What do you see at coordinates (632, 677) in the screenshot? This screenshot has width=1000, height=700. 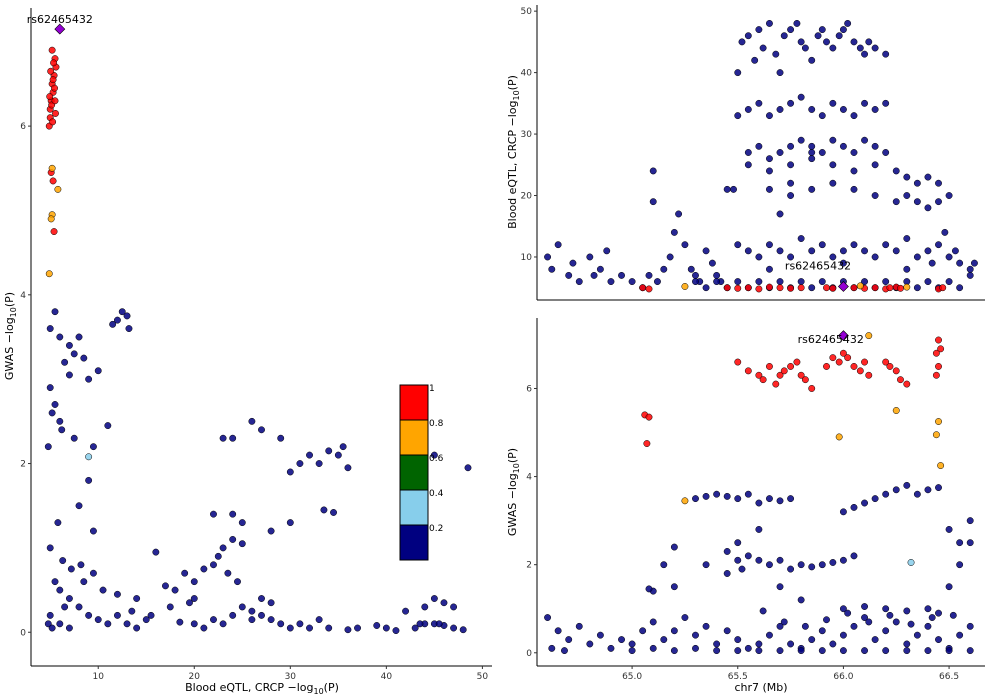 I see `x-tick-label: 65.0` at bounding box center [632, 677].